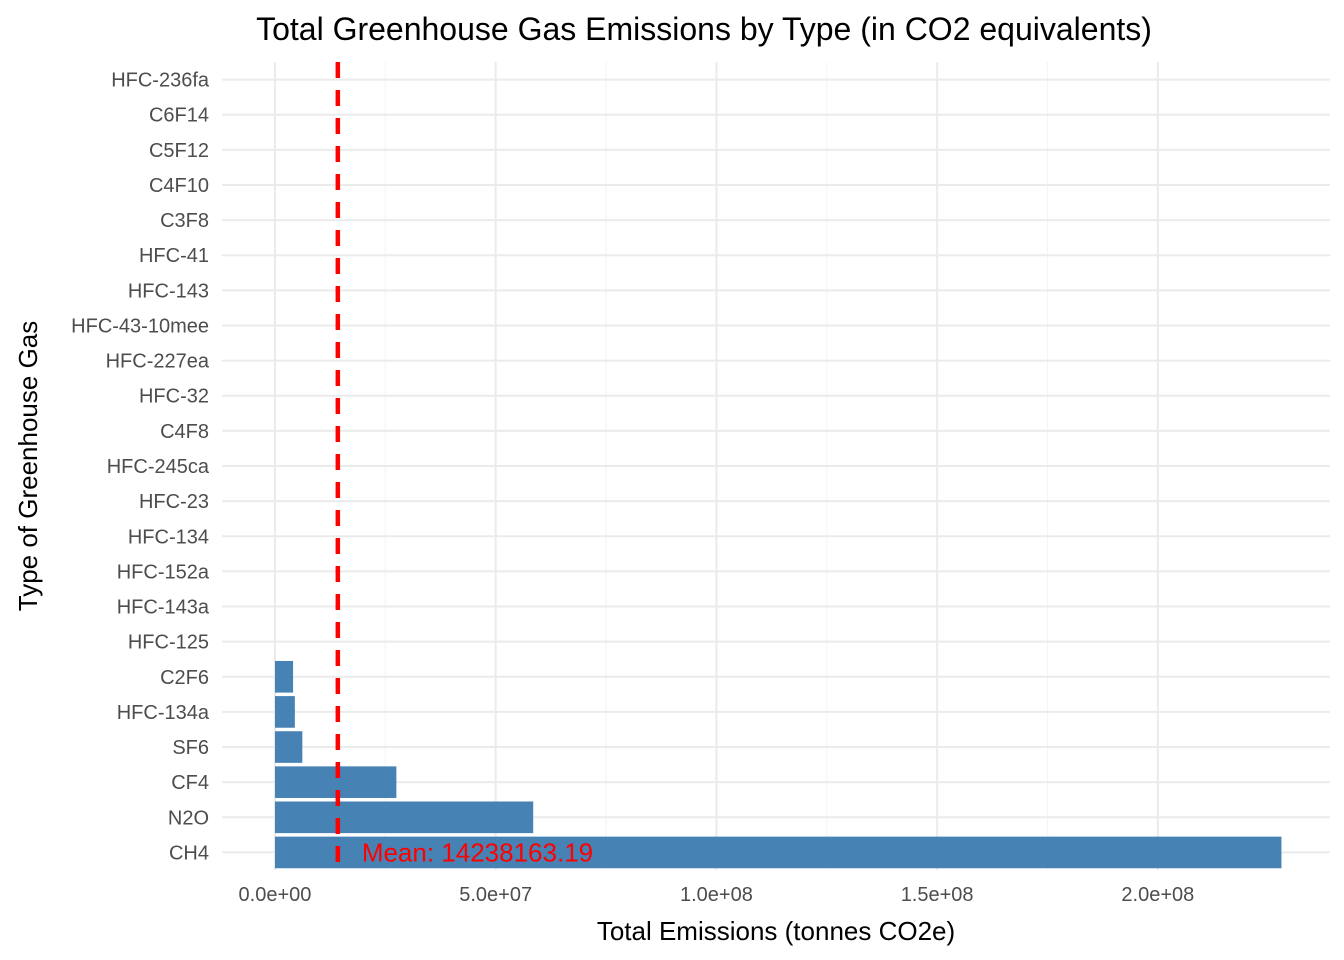 Image resolution: width=1344 pixels, height=960 pixels. I want to click on x-tick-label: 1.0e+08, so click(716, 895).